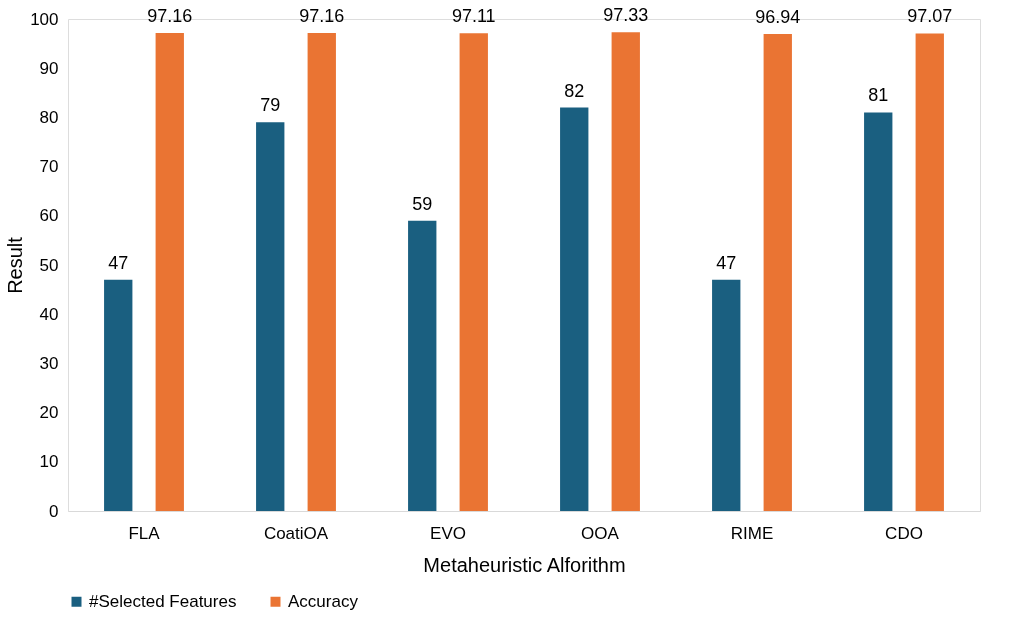  I want to click on x-axis-title: Metaheuristic Alforithm, so click(524, 564).